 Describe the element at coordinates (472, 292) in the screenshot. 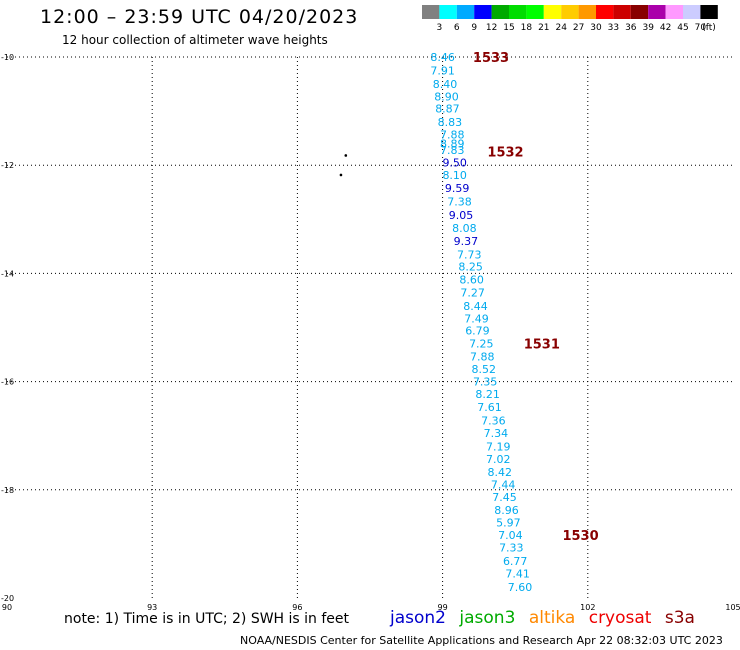

I see `swh-value-label: 7.27` at that location.